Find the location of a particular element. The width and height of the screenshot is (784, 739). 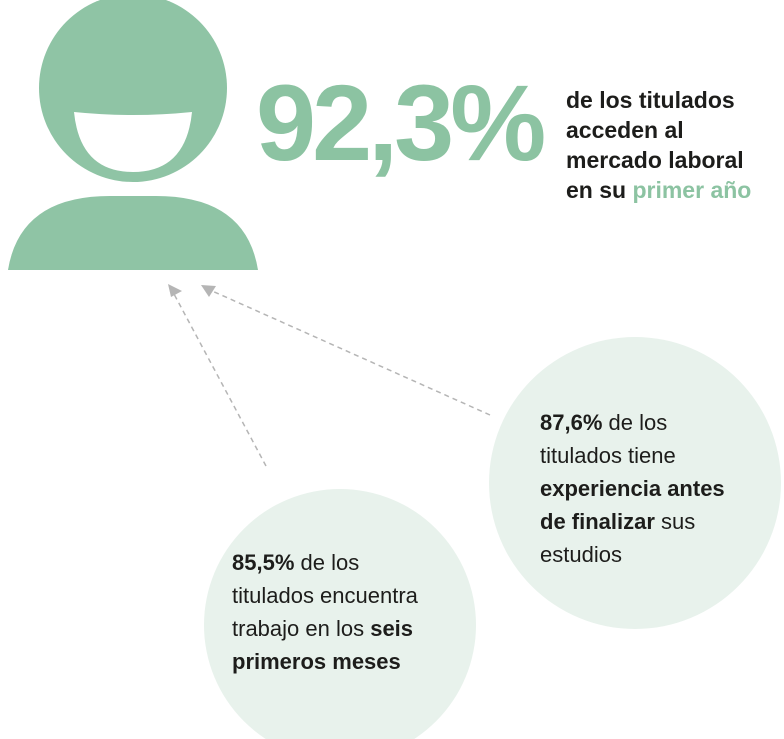

smile is located at coordinates (133, 142).